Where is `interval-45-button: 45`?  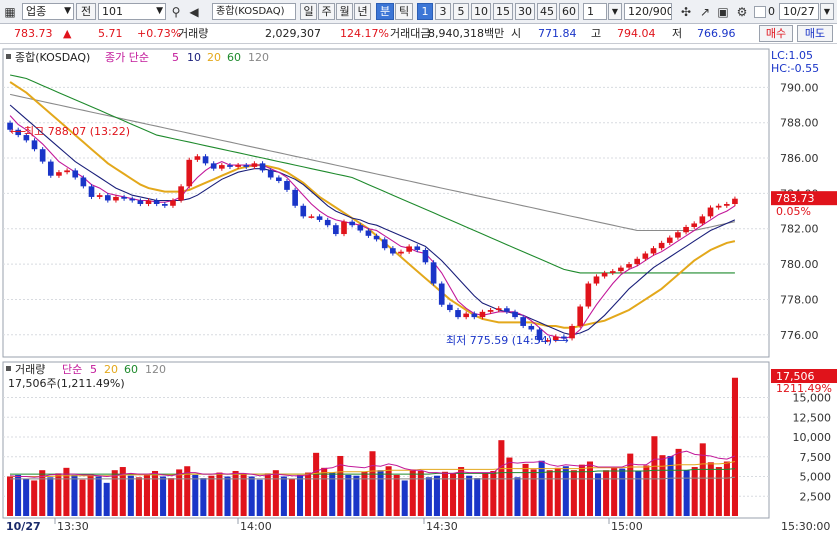
interval-45-button: 45 is located at coordinates (547, 11).